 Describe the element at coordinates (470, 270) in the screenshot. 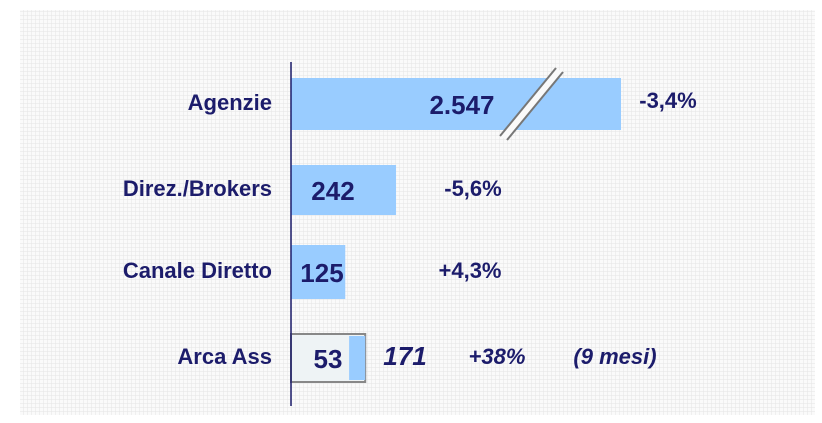

I see `change-label: +4,3%` at that location.